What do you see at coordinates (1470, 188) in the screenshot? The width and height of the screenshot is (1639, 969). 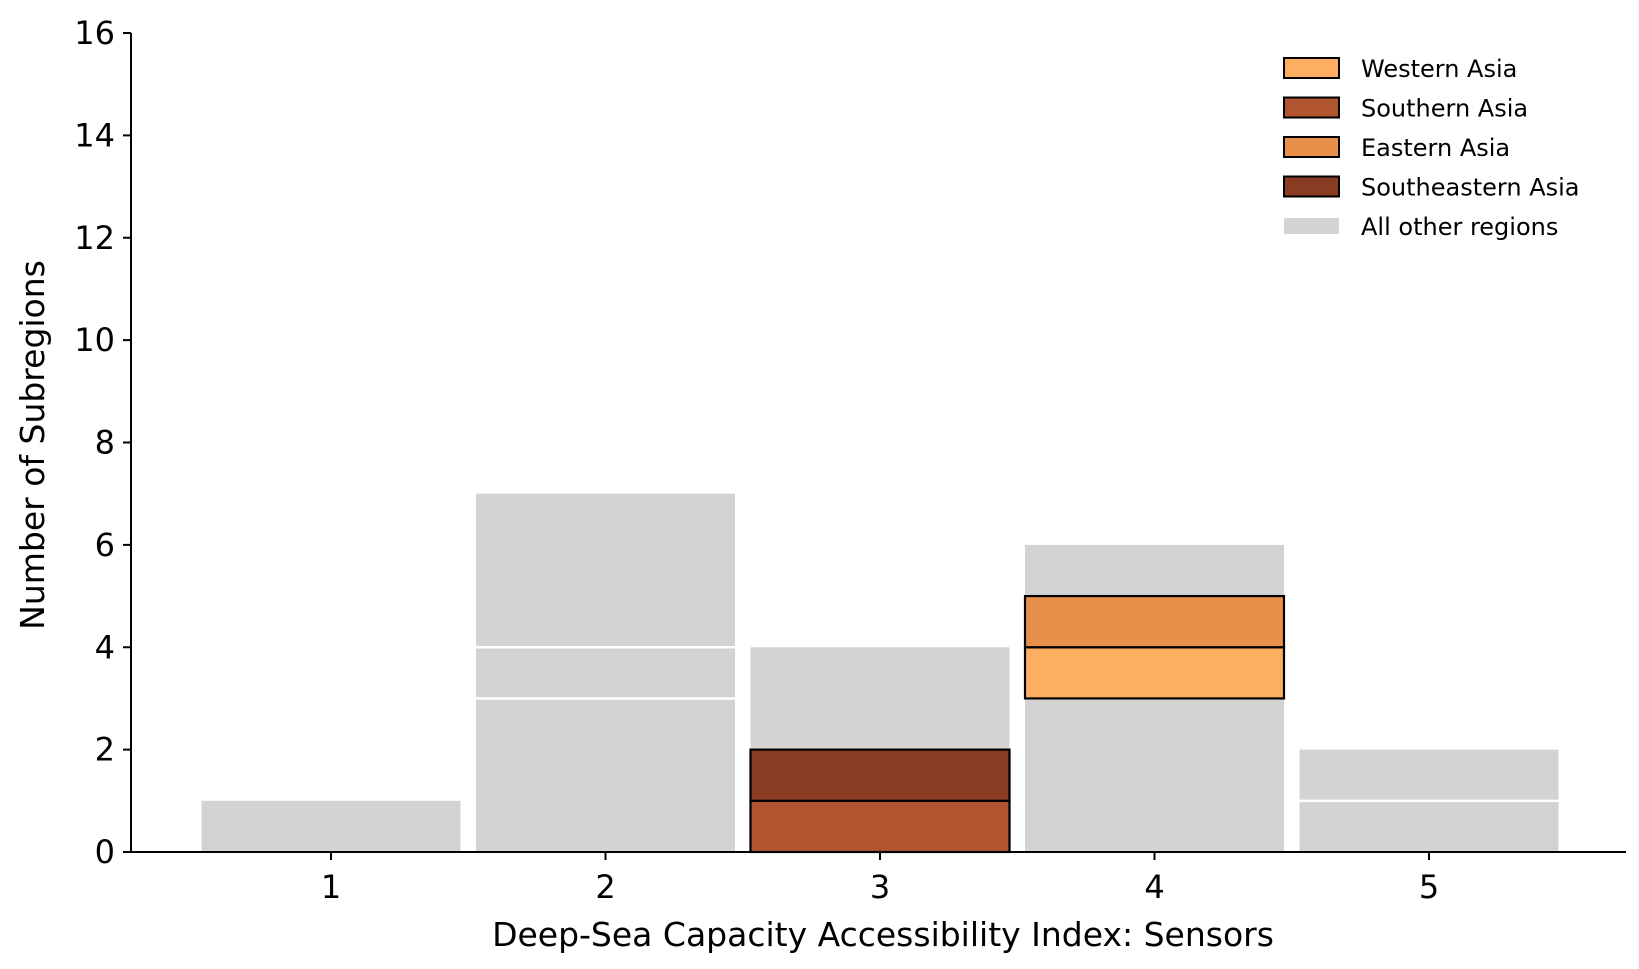 I see `legend-label: Southeastern Asia` at bounding box center [1470, 188].